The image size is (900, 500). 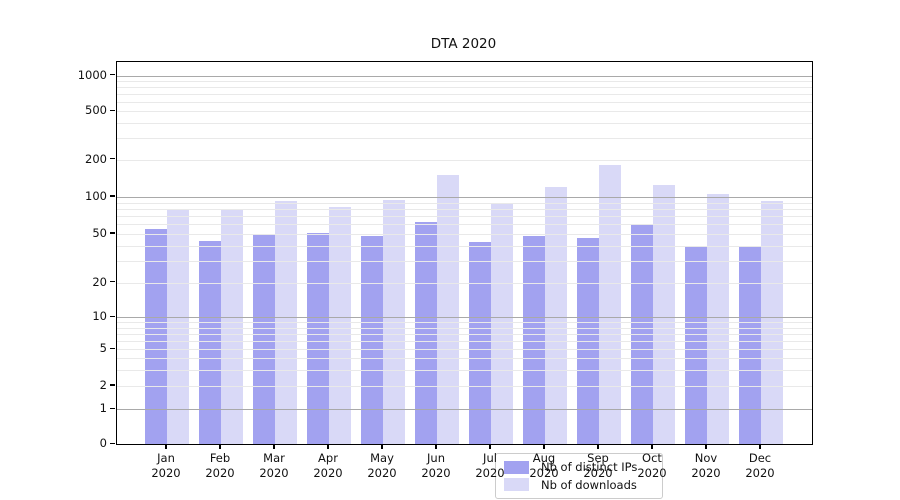 I want to click on y-tick-label: 500, so click(x=96, y=110).